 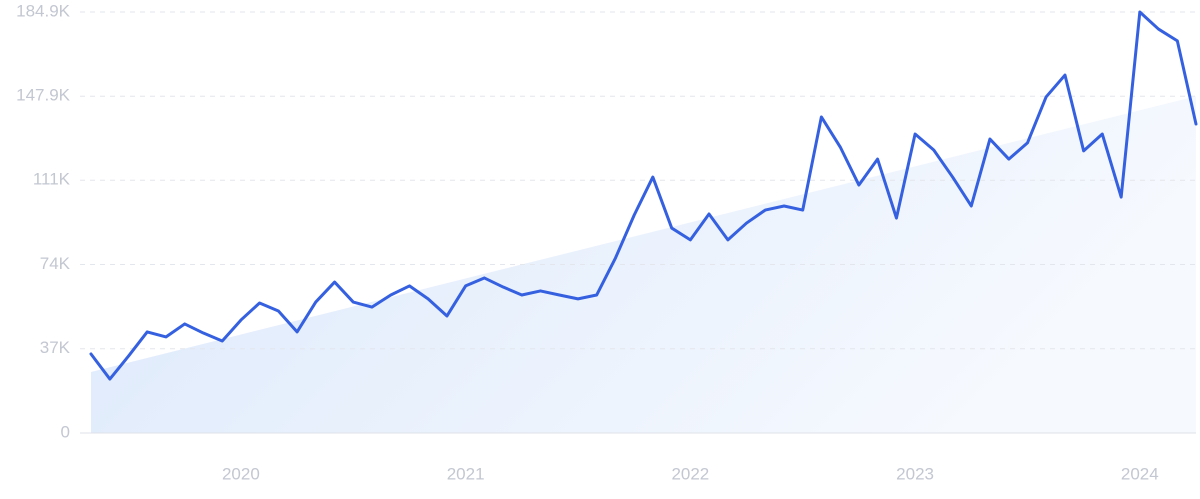 I want to click on x-tick-label: 2021, so click(x=466, y=473).